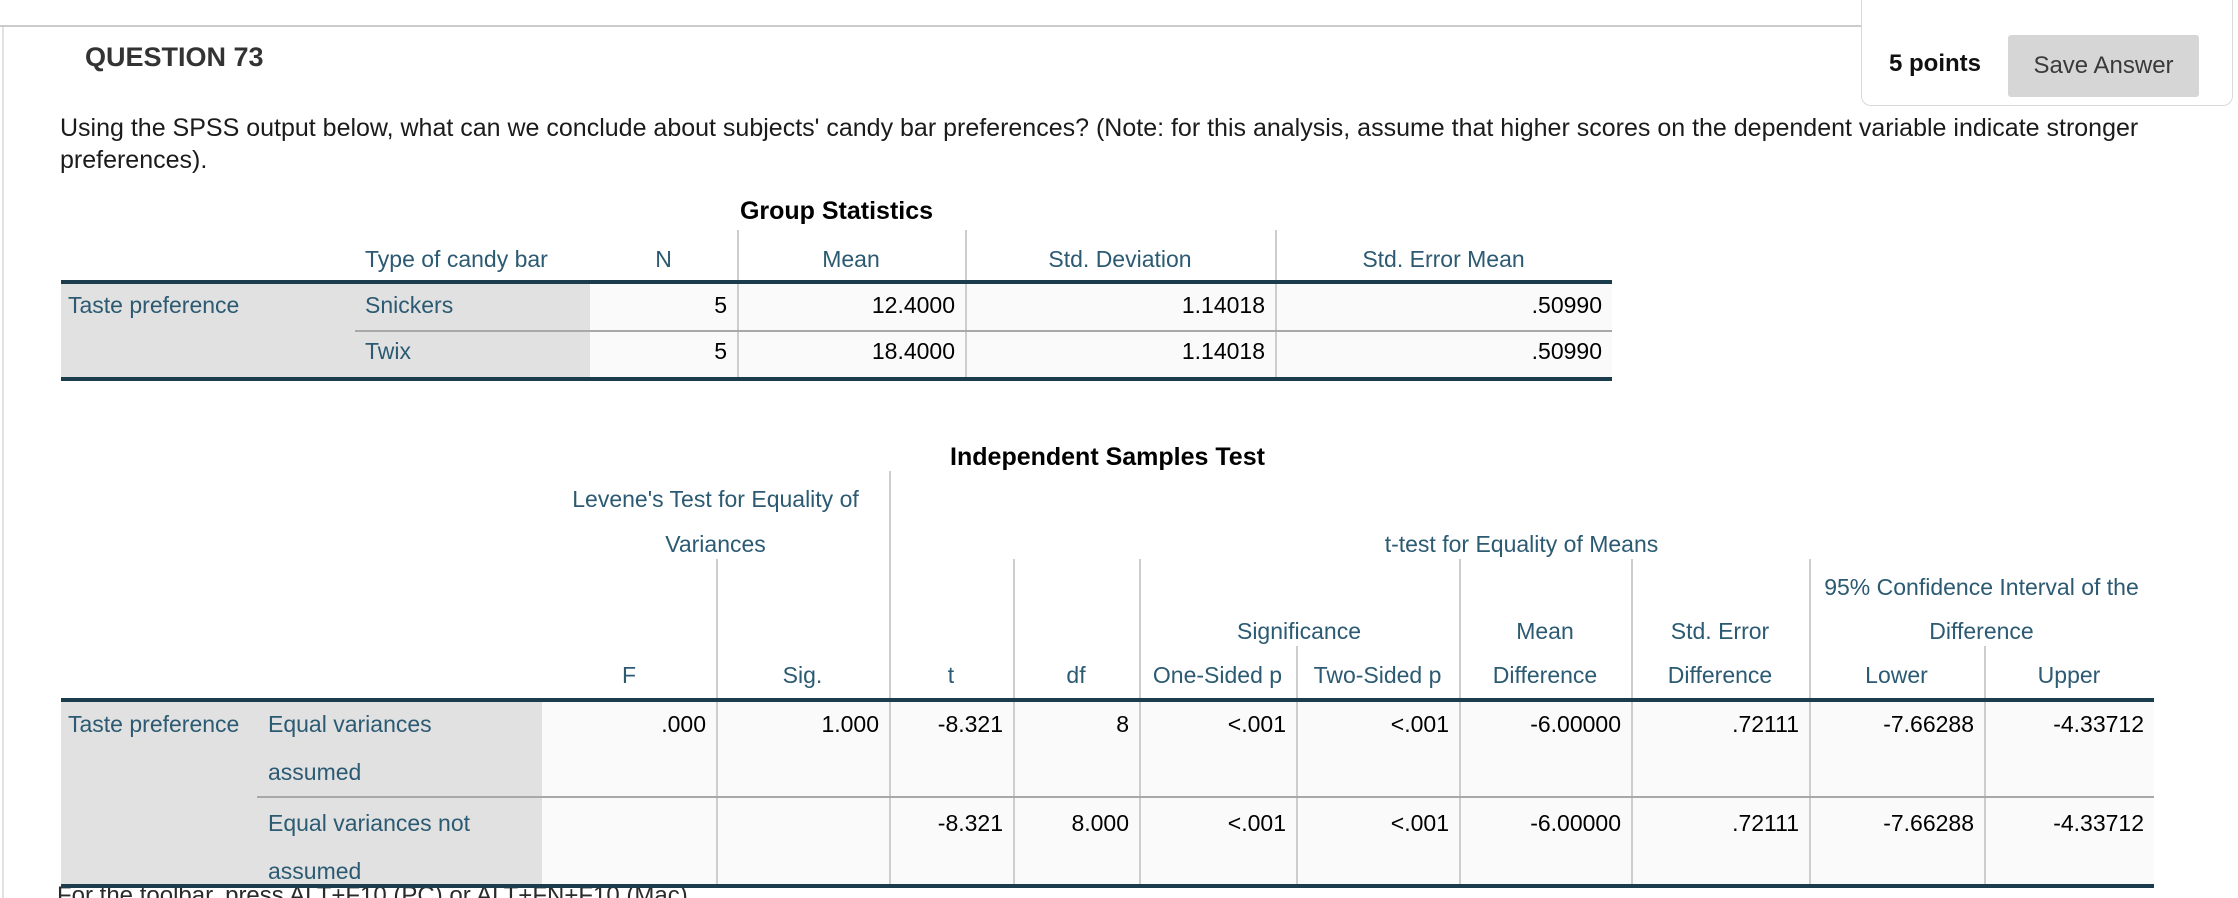  What do you see at coordinates (931, 26) in the screenshot?
I see `top-divider` at bounding box center [931, 26].